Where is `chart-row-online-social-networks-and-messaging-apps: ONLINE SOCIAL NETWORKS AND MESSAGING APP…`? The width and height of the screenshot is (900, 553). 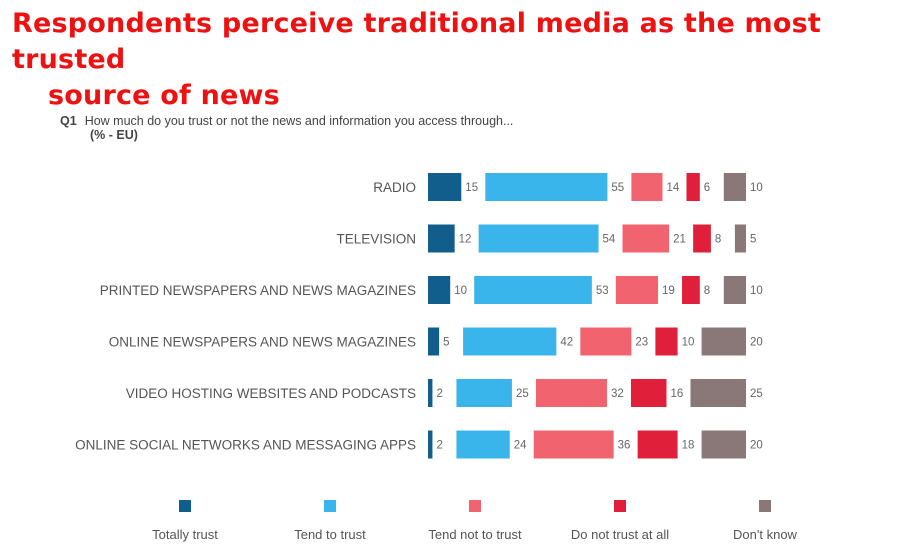 chart-row-online-social-networks-and-messaging-apps: ONLINE SOCIAL NETWORKS AND MESSAGING APP… is located at coordinates (419, 444).